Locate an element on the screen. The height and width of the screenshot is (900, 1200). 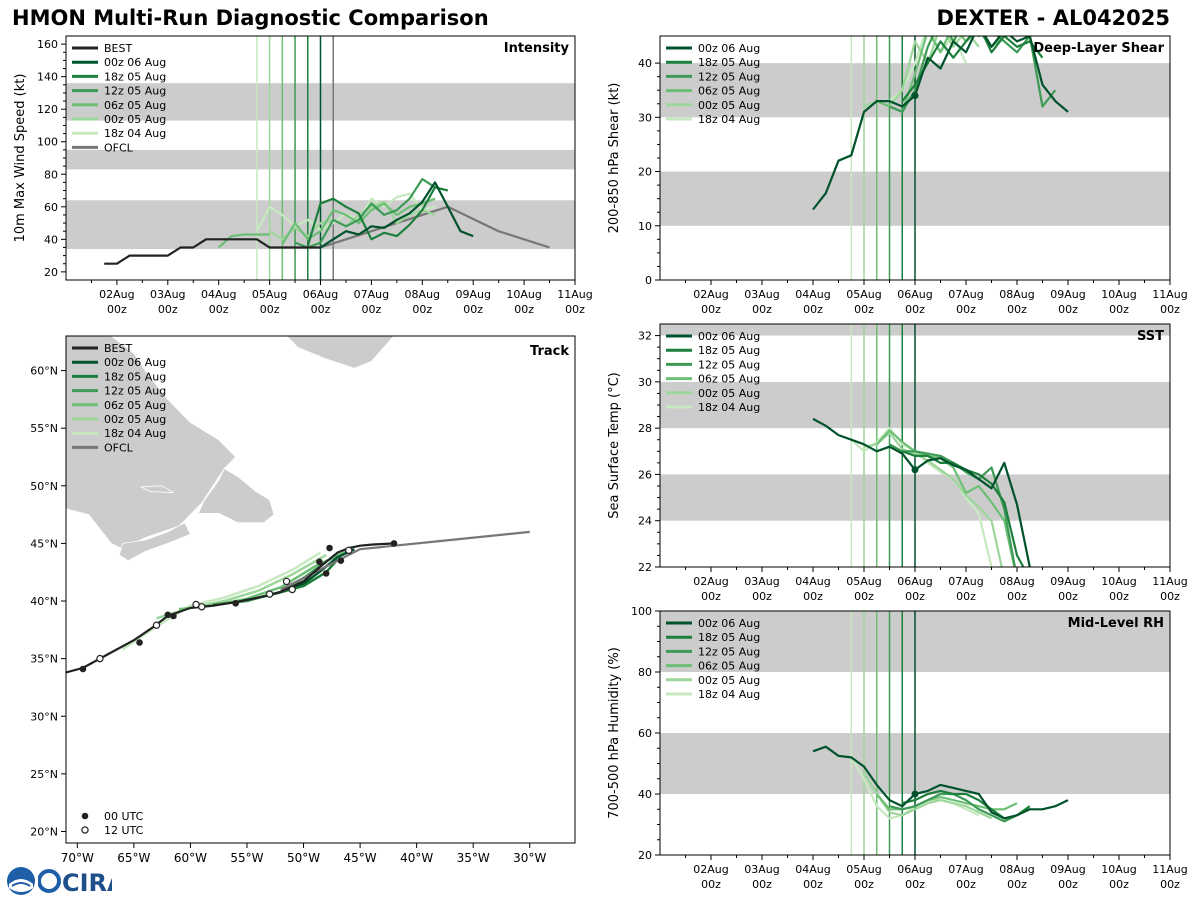
sst-xtick-sublabel-4: 00z is located at coordinates (915, 596).